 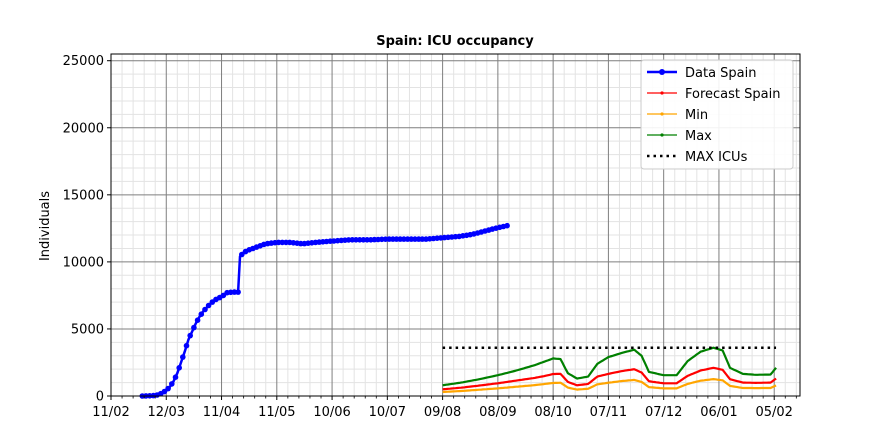 I want to click on y-tick-label: 25000, so click(x=83, y=61).